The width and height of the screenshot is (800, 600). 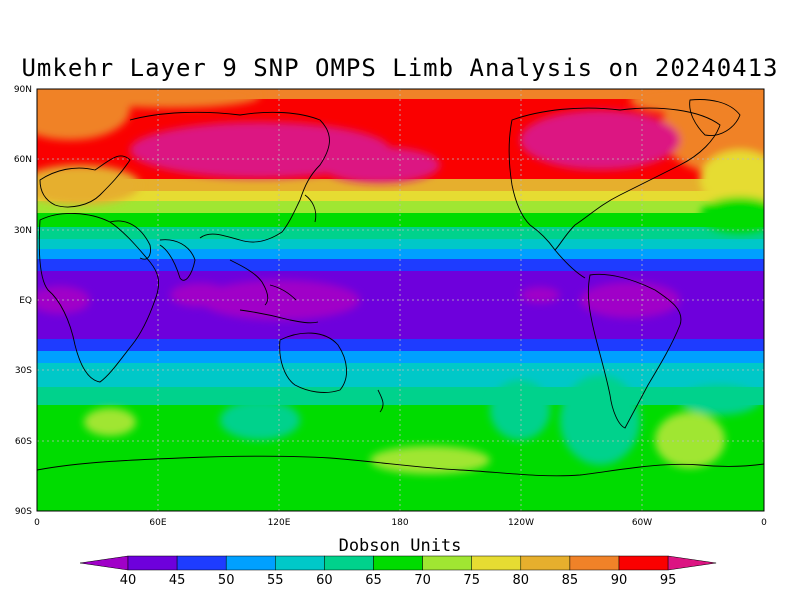 I want to click on lon-tick-label: 60E, so click(x=157, y=523).